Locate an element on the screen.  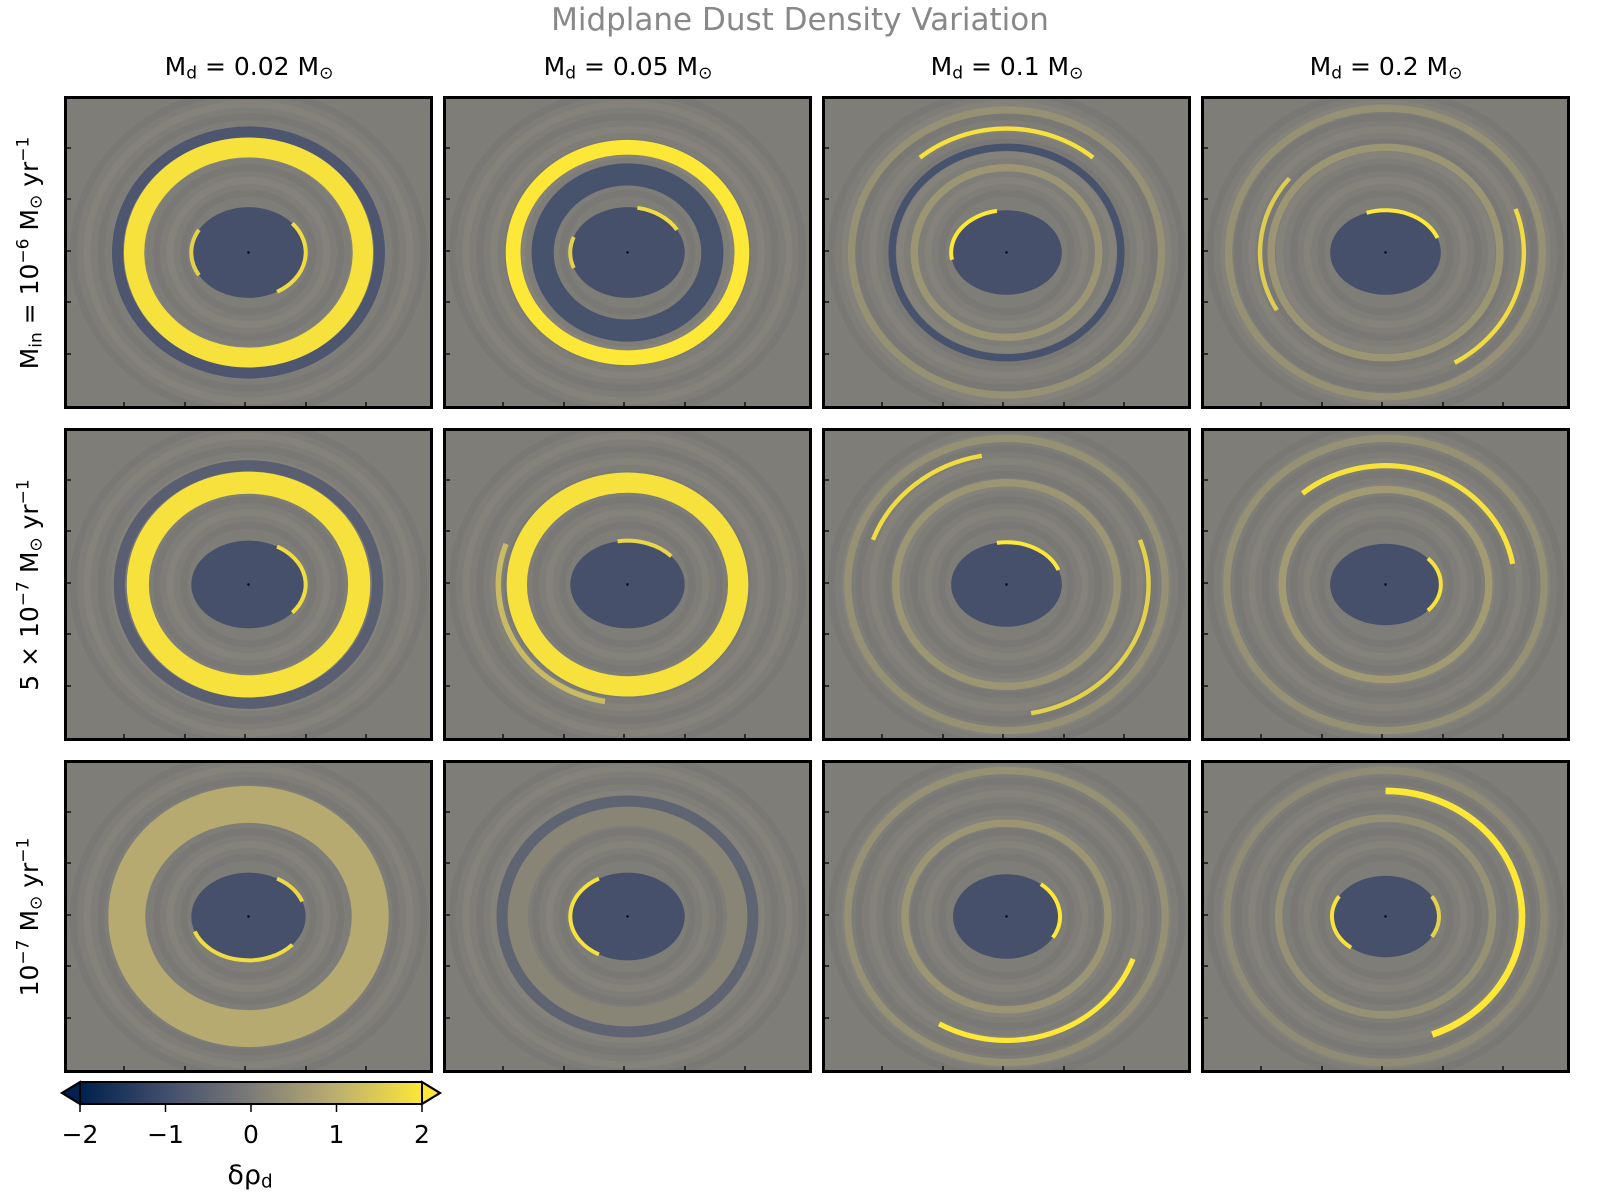
colorbar-tick-label: −2 is located at coordinates (80, 1134).